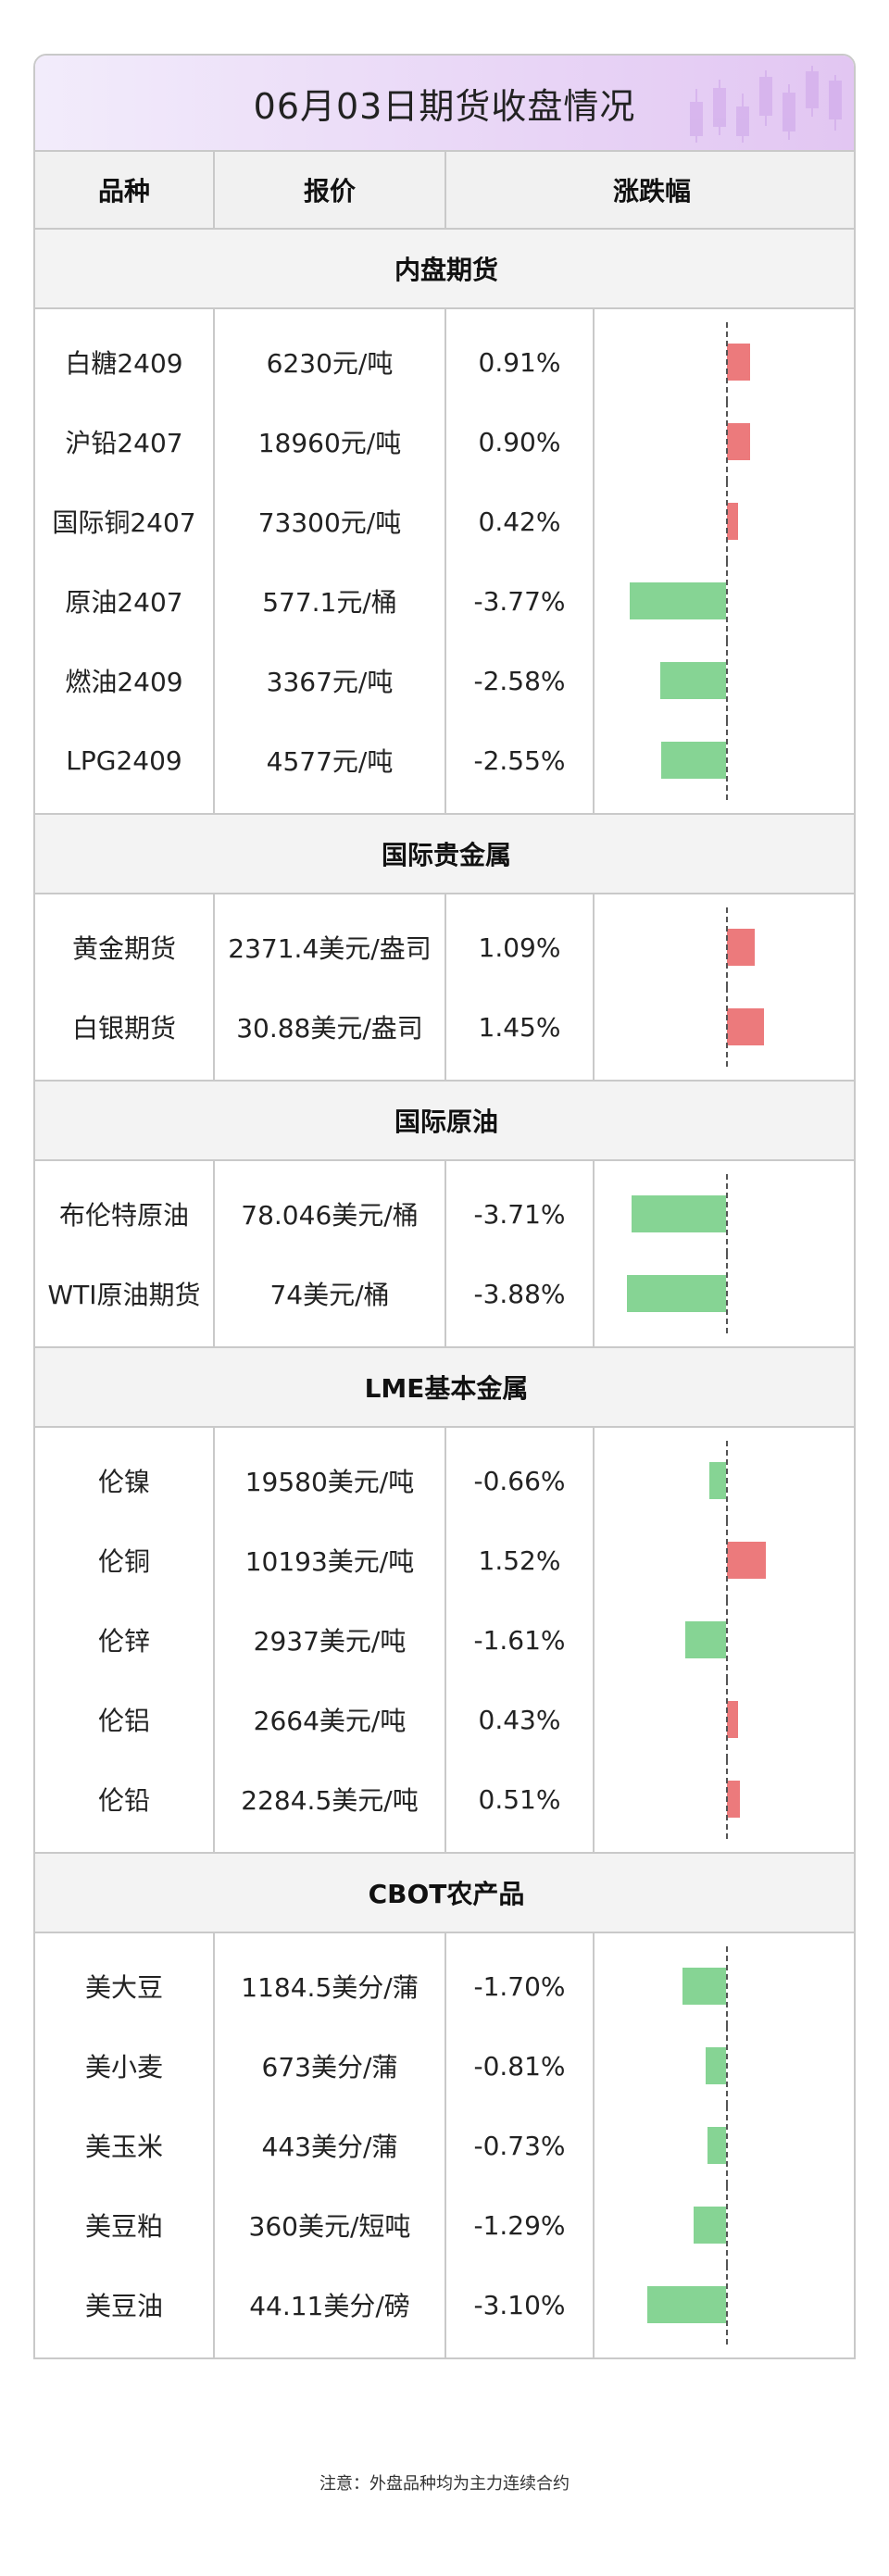  Describe the element at coordinates (330, 1640) in the screenshot. I see `price-value: 2937美元/吨` at that location.